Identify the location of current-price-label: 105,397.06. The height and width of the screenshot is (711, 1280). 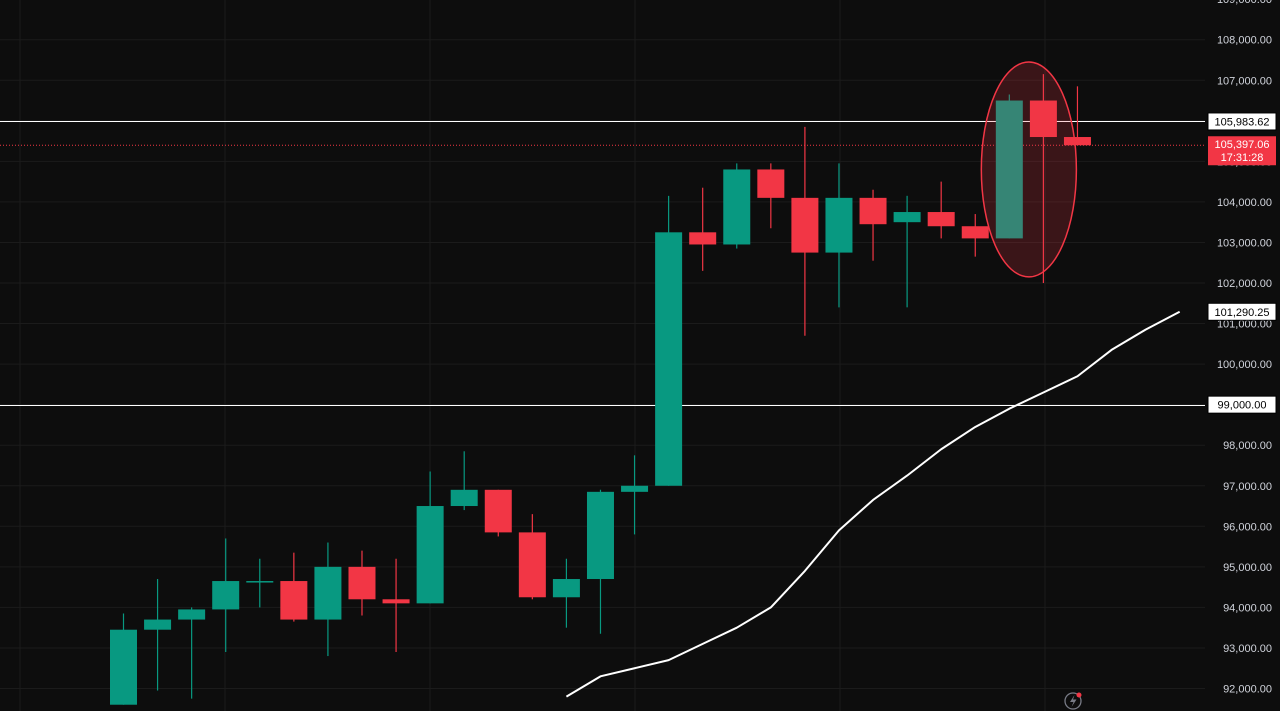
(1241, 145).